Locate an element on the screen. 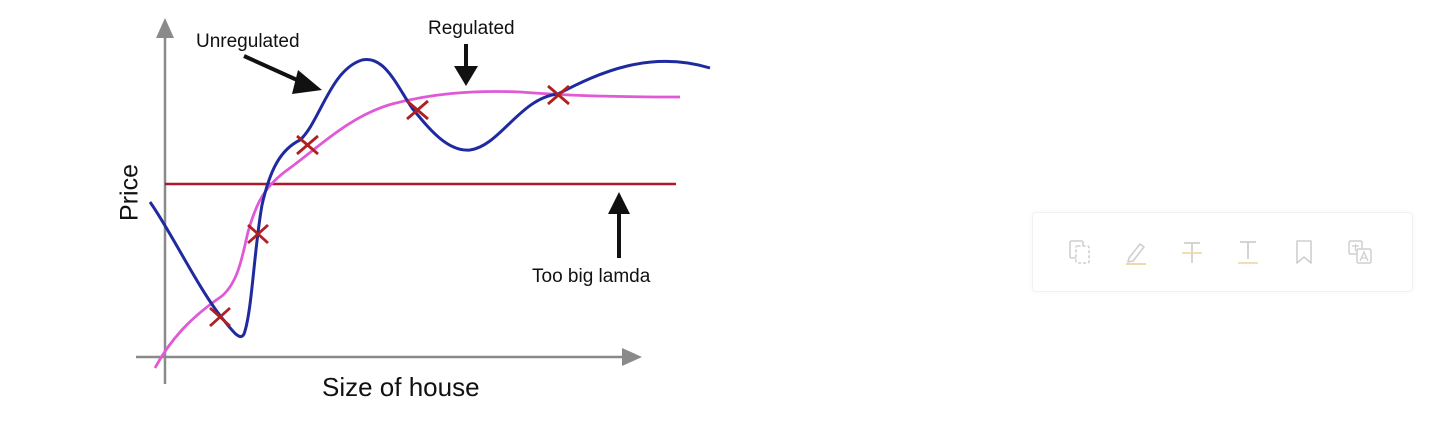 This screenshot has width=1454, height=426. regulated-label: Regulated is located at coordinates (471, 28).